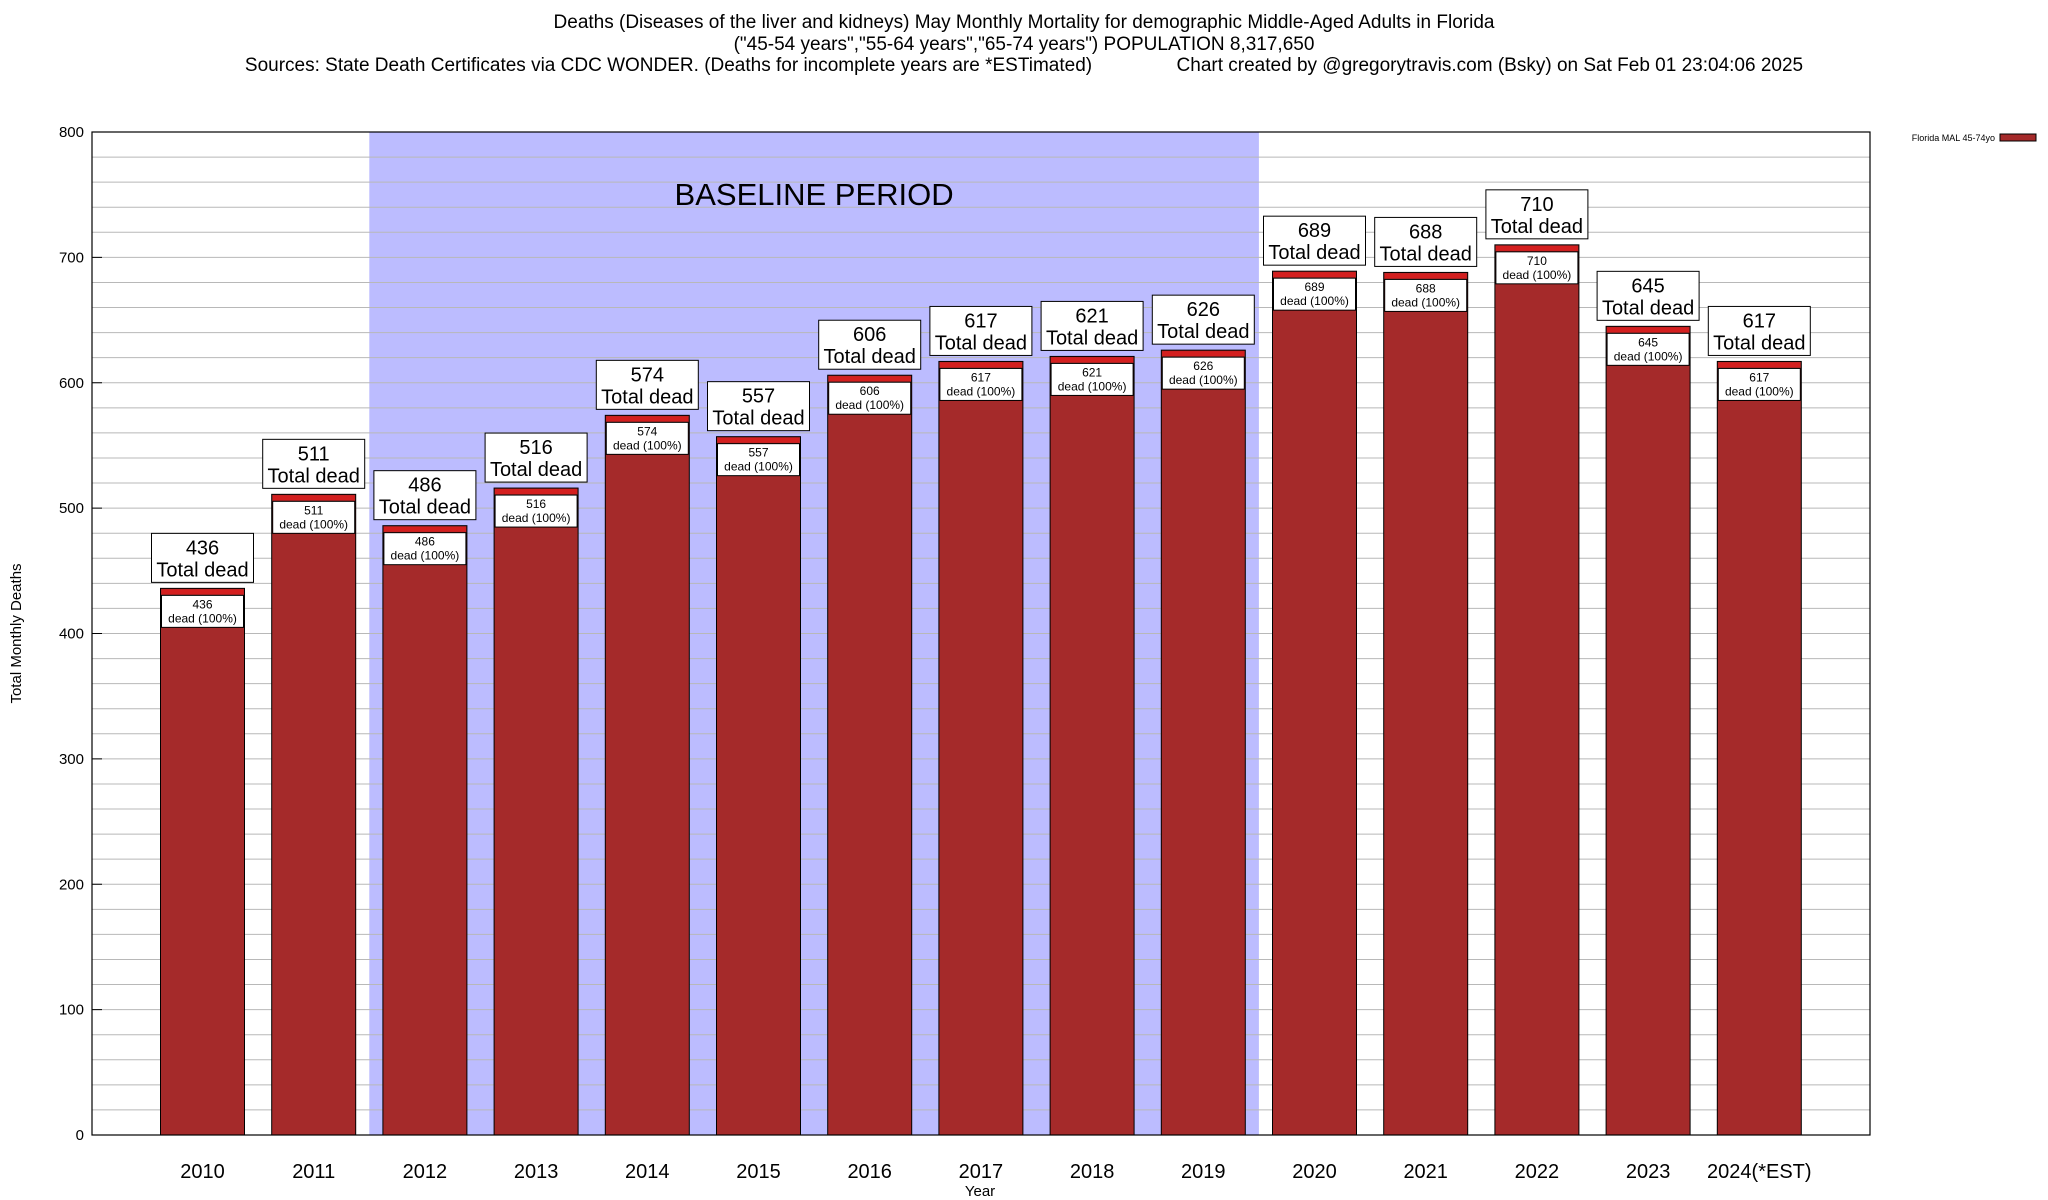 This screenshot has height=1200, width=2048. What do you see at coordinates (758, 397) in the screenshot?
I see `bar-total-value-label: 557` at bounding box center [758, 397].